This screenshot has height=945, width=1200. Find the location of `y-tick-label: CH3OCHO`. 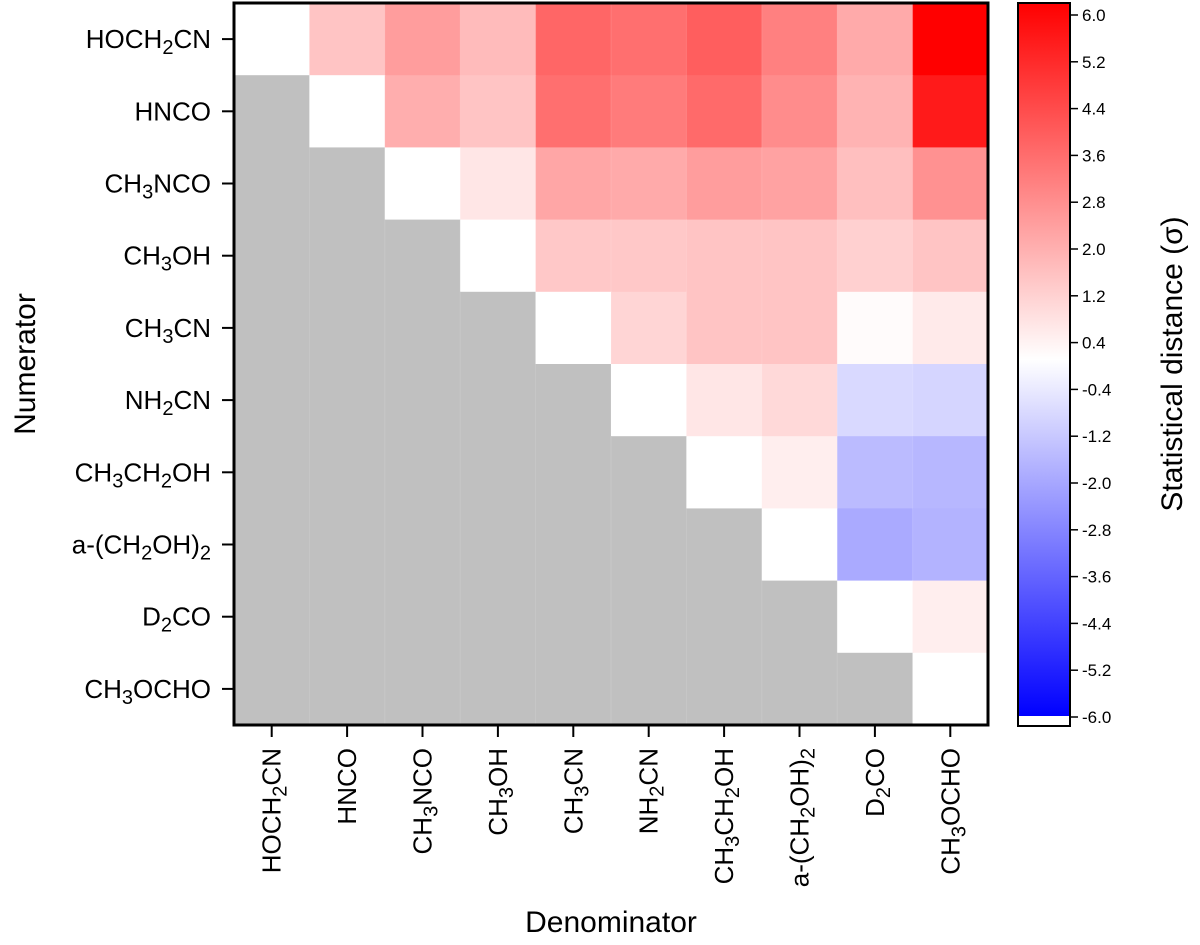

y-tick-label: CH3OCHO is located at coordinates (147, 691).